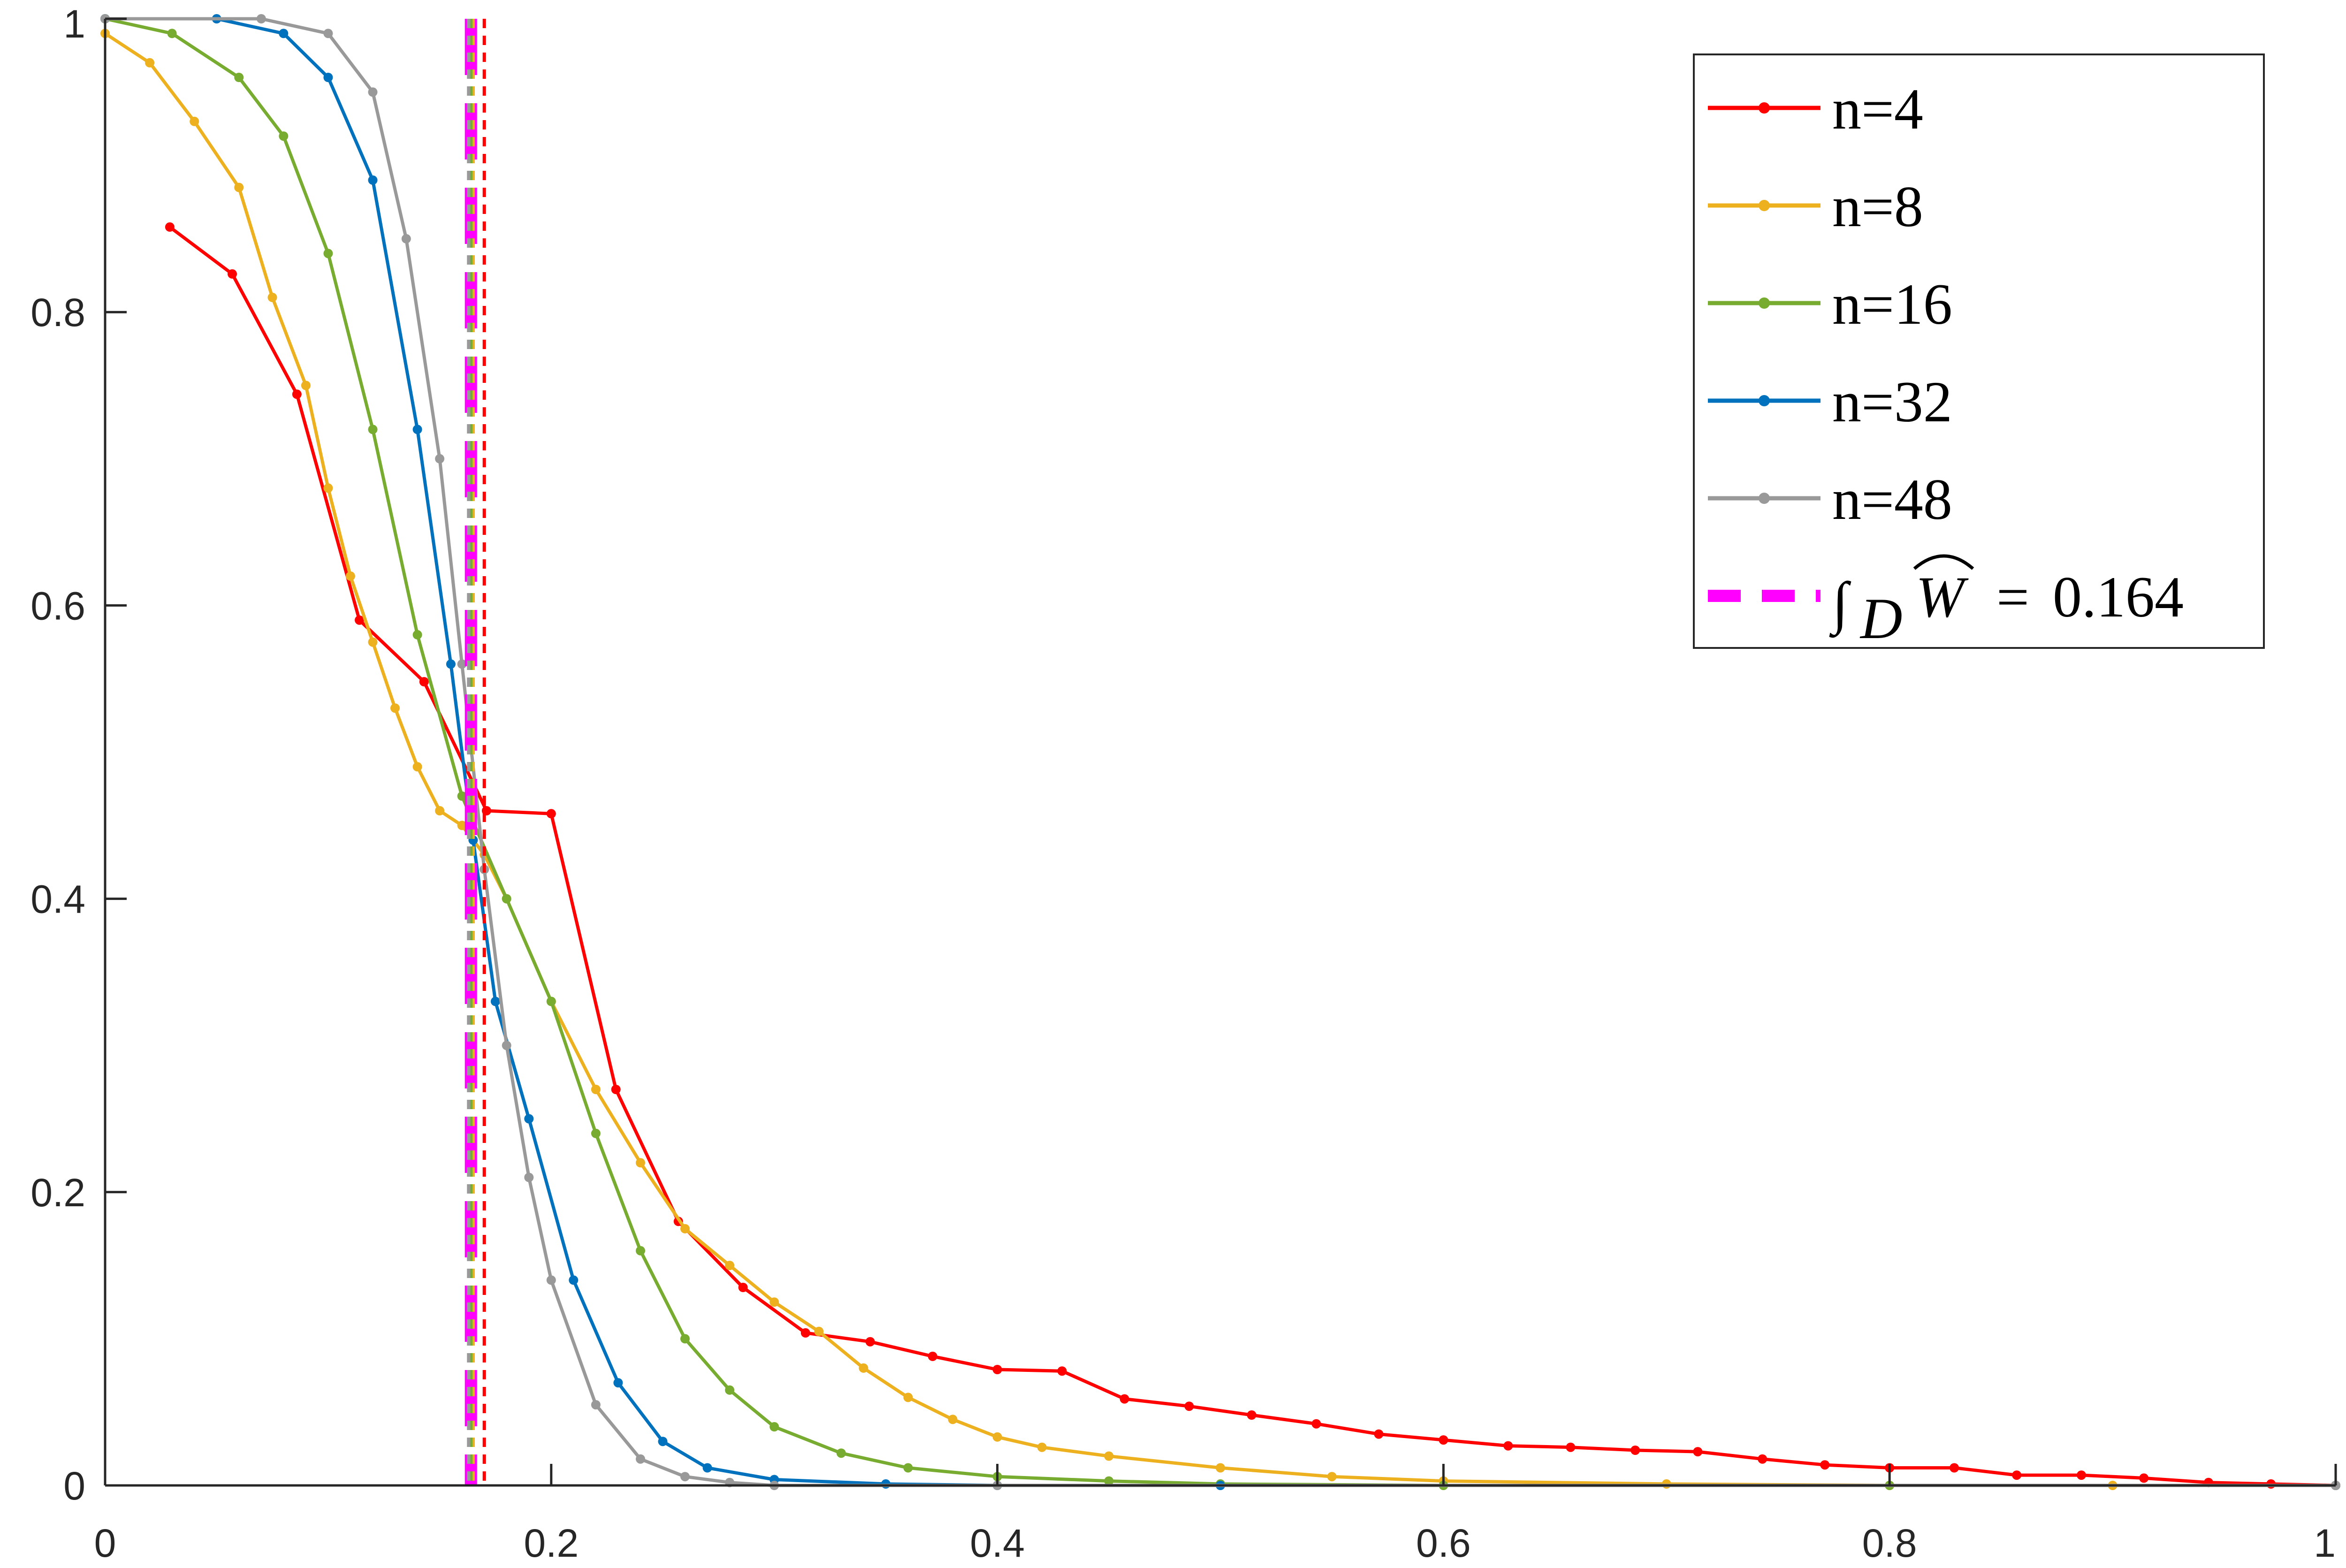 The width and height of the screenshot is (2346, 1568). What do you see at coordinates (1764, 205) in the screenshot?
I see `legend-marker-n=8` at bounding box center [1764, 205].